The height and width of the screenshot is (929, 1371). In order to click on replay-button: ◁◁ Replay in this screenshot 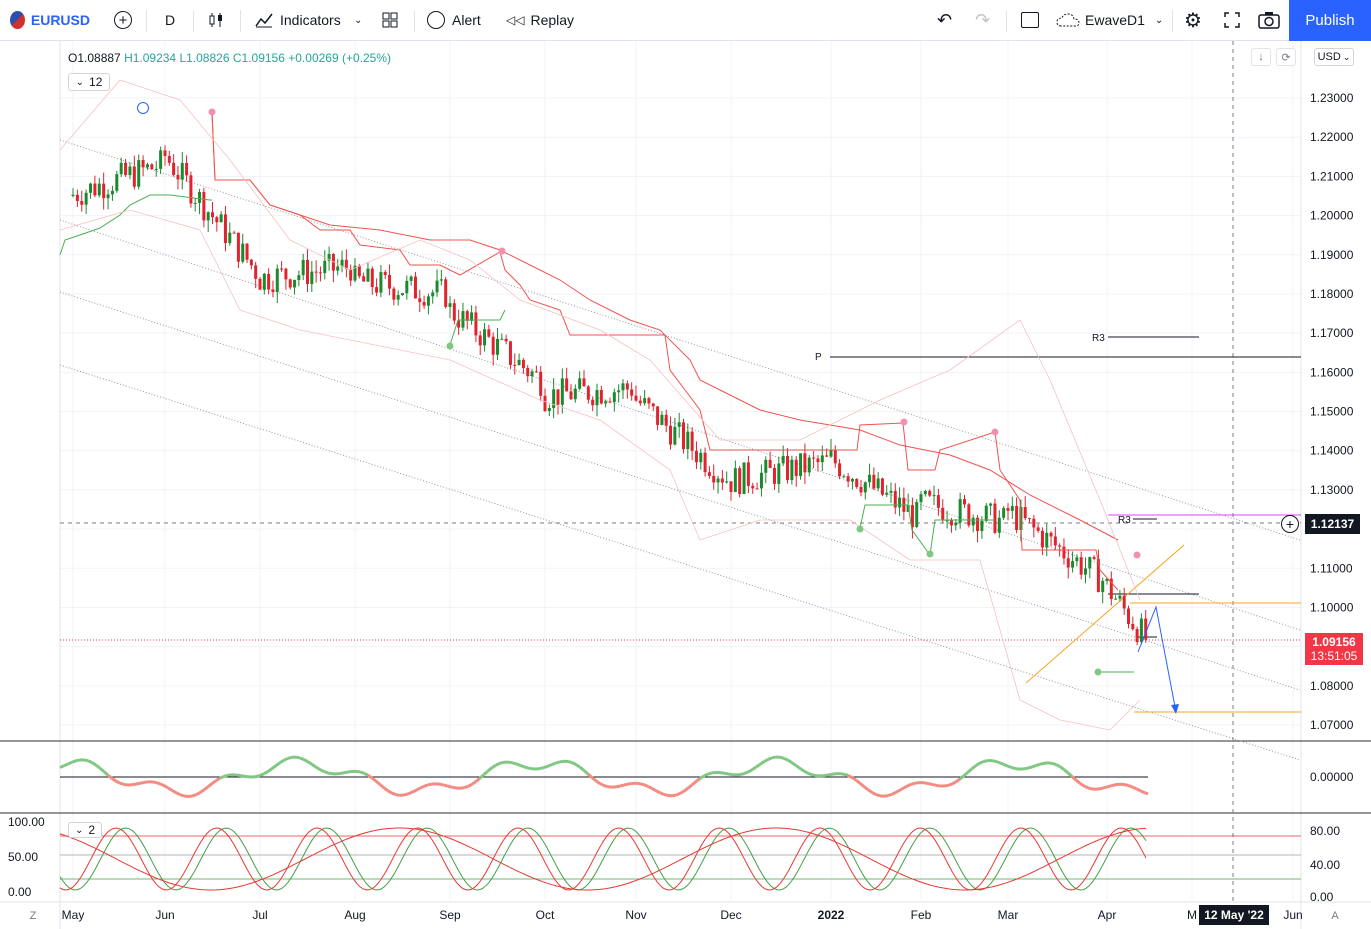, I will do `click(541, 20)`.